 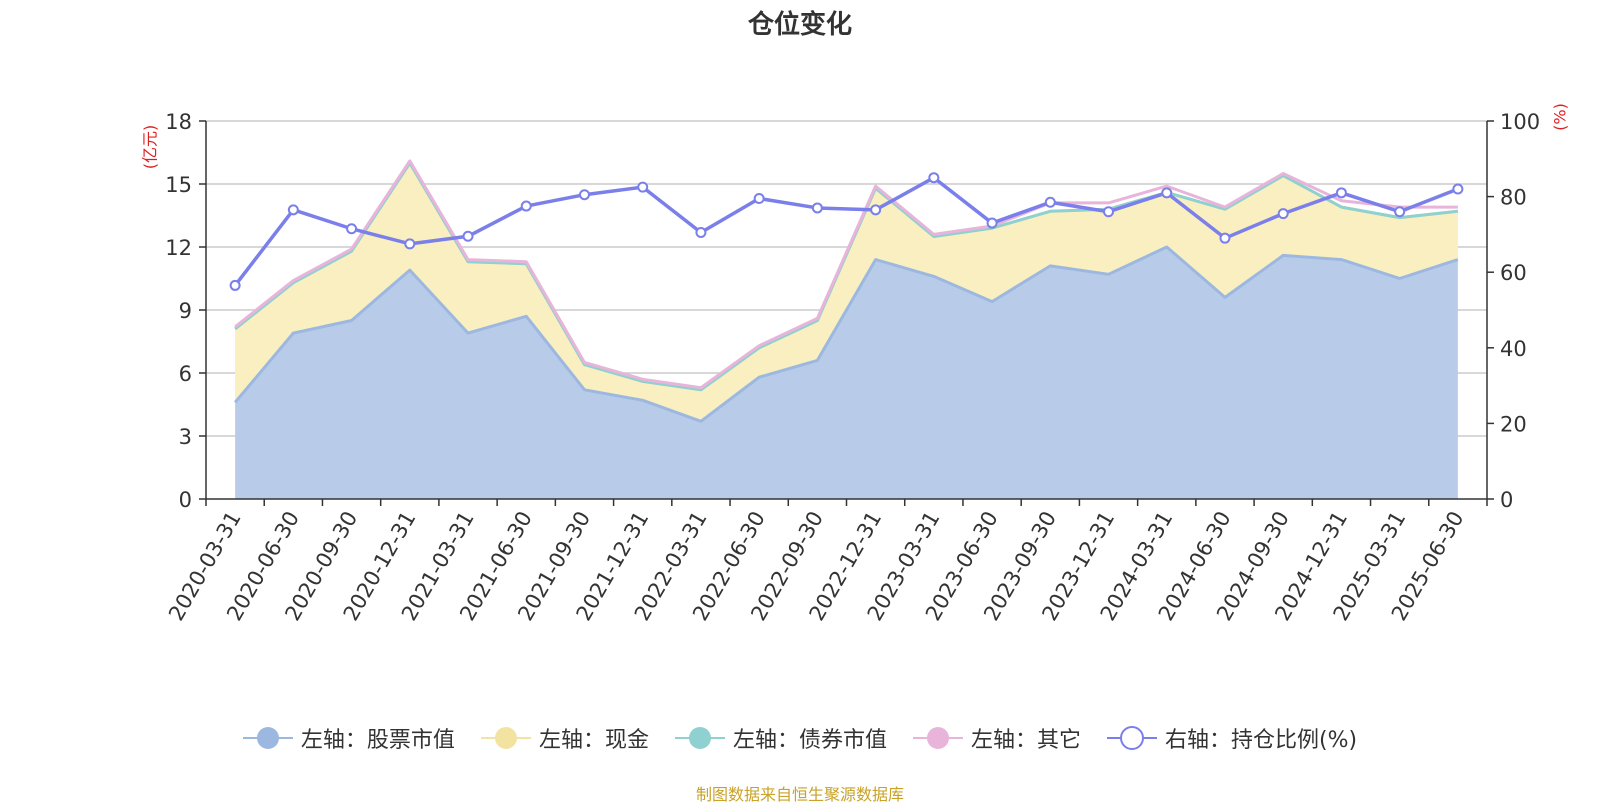 I want to click on left-tick-label: 18, so click(x=178, y=122).